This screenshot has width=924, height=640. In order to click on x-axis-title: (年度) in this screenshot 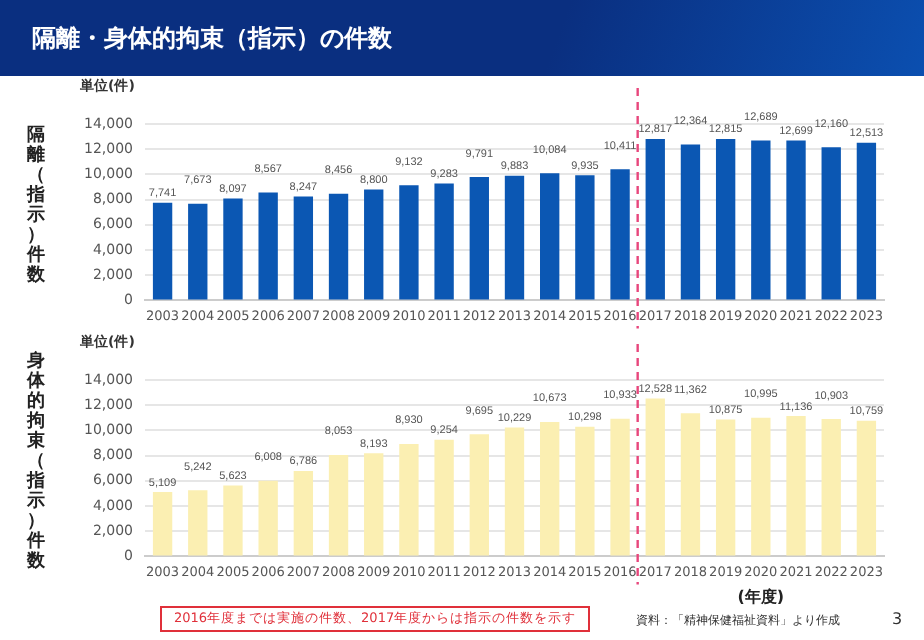, I will do `click(760, 597)`.